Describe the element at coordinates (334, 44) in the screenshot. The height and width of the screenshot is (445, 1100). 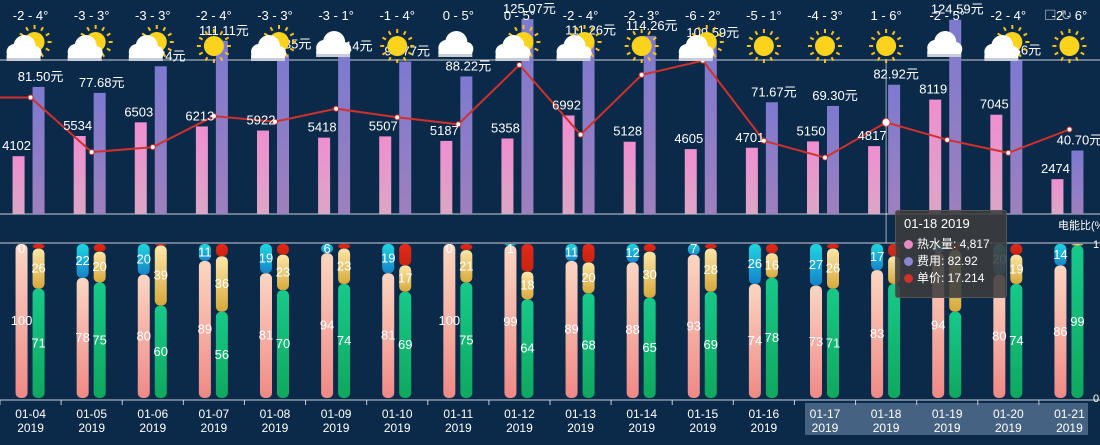
I see `cloud-icon` at that location.